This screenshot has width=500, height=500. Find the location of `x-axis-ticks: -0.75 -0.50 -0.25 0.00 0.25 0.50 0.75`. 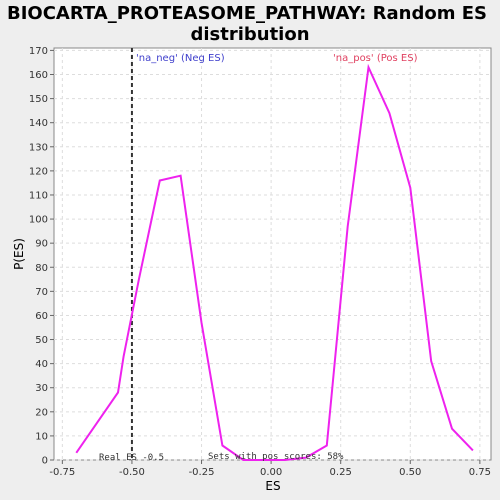

x-axis-ticks: -0.75 -0.50 -0.25 0.00 0.25 0.50 0.75 is located at coordinates (270, 469).